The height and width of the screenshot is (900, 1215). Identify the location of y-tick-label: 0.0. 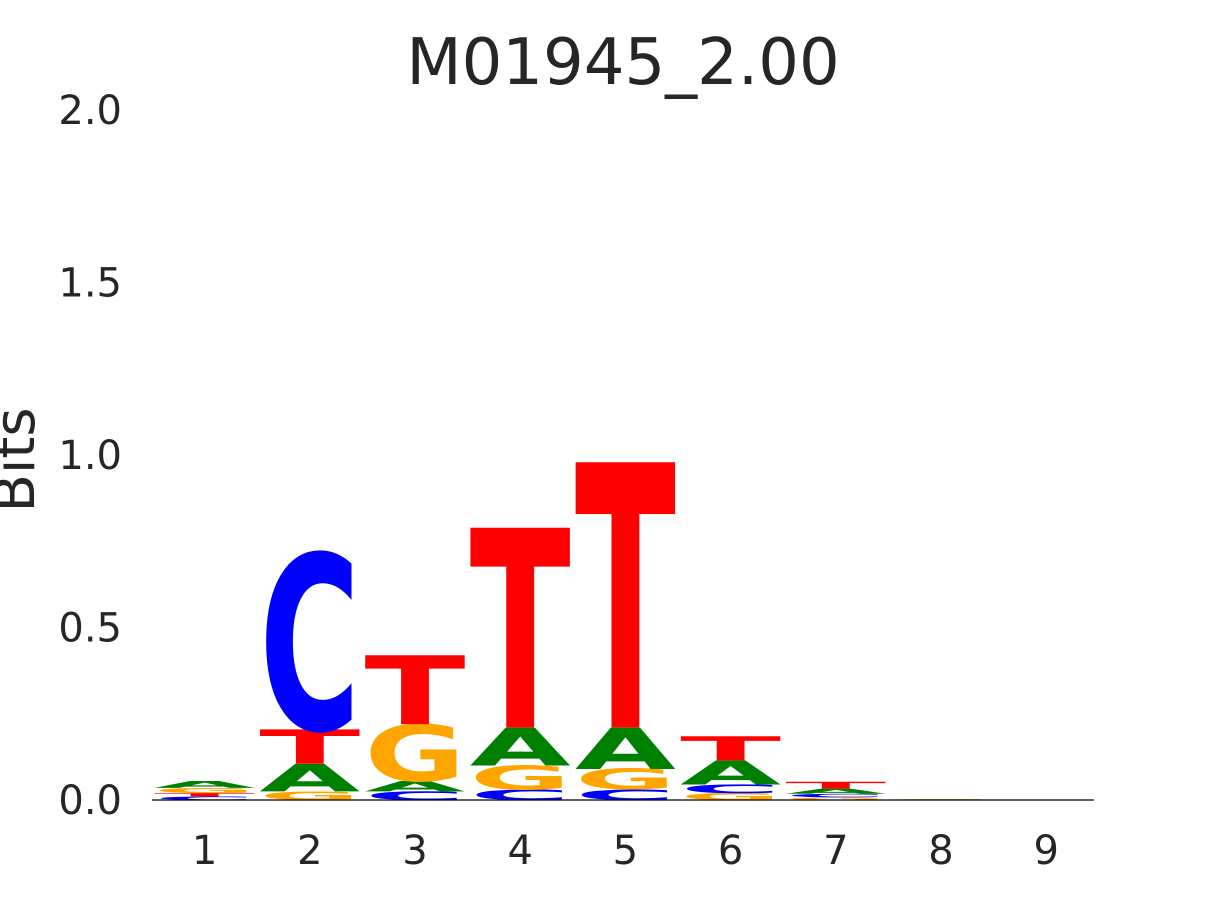
(90, 801).